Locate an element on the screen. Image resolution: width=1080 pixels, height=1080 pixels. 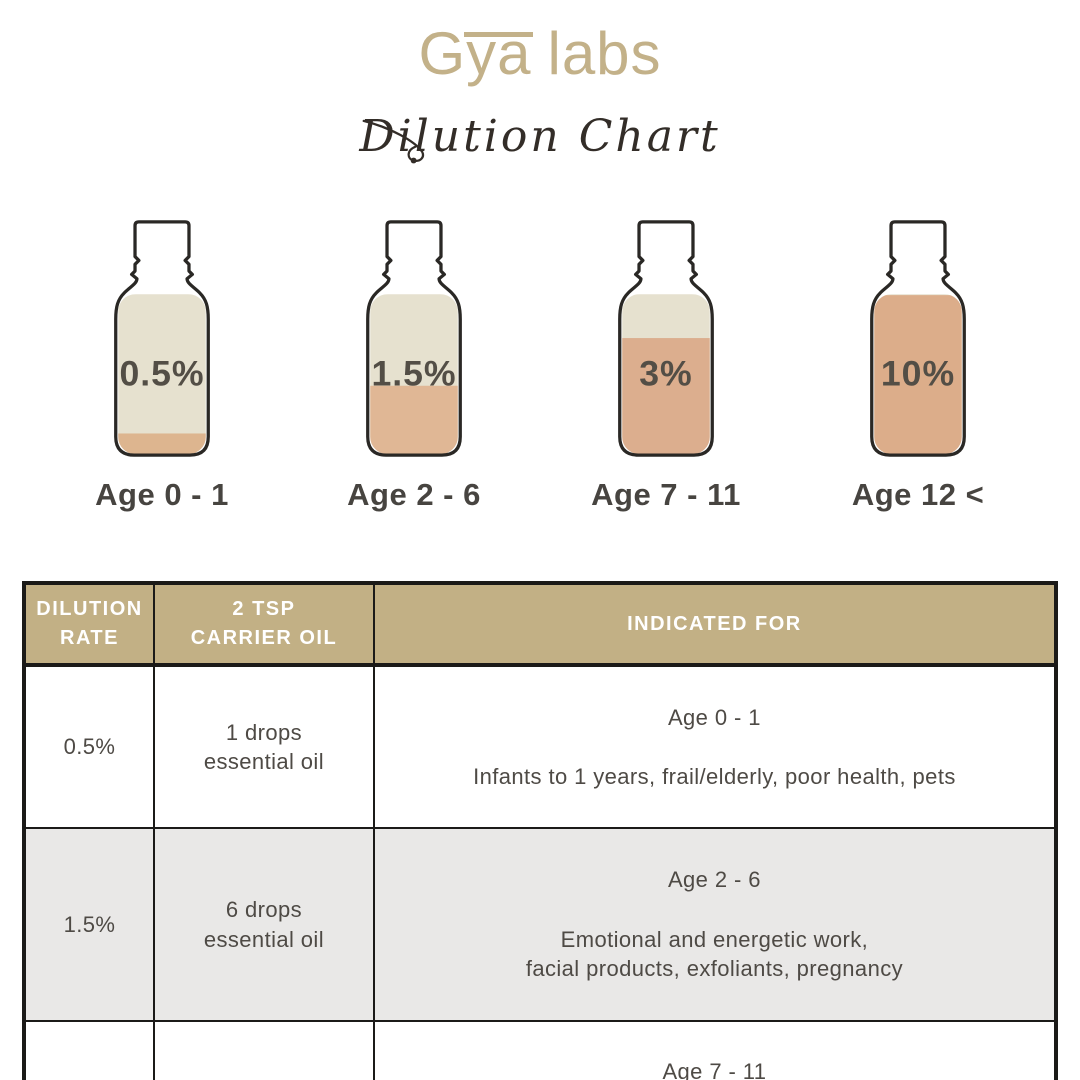
bottle-icon: 0.5% is located at coordinates (162, 338).